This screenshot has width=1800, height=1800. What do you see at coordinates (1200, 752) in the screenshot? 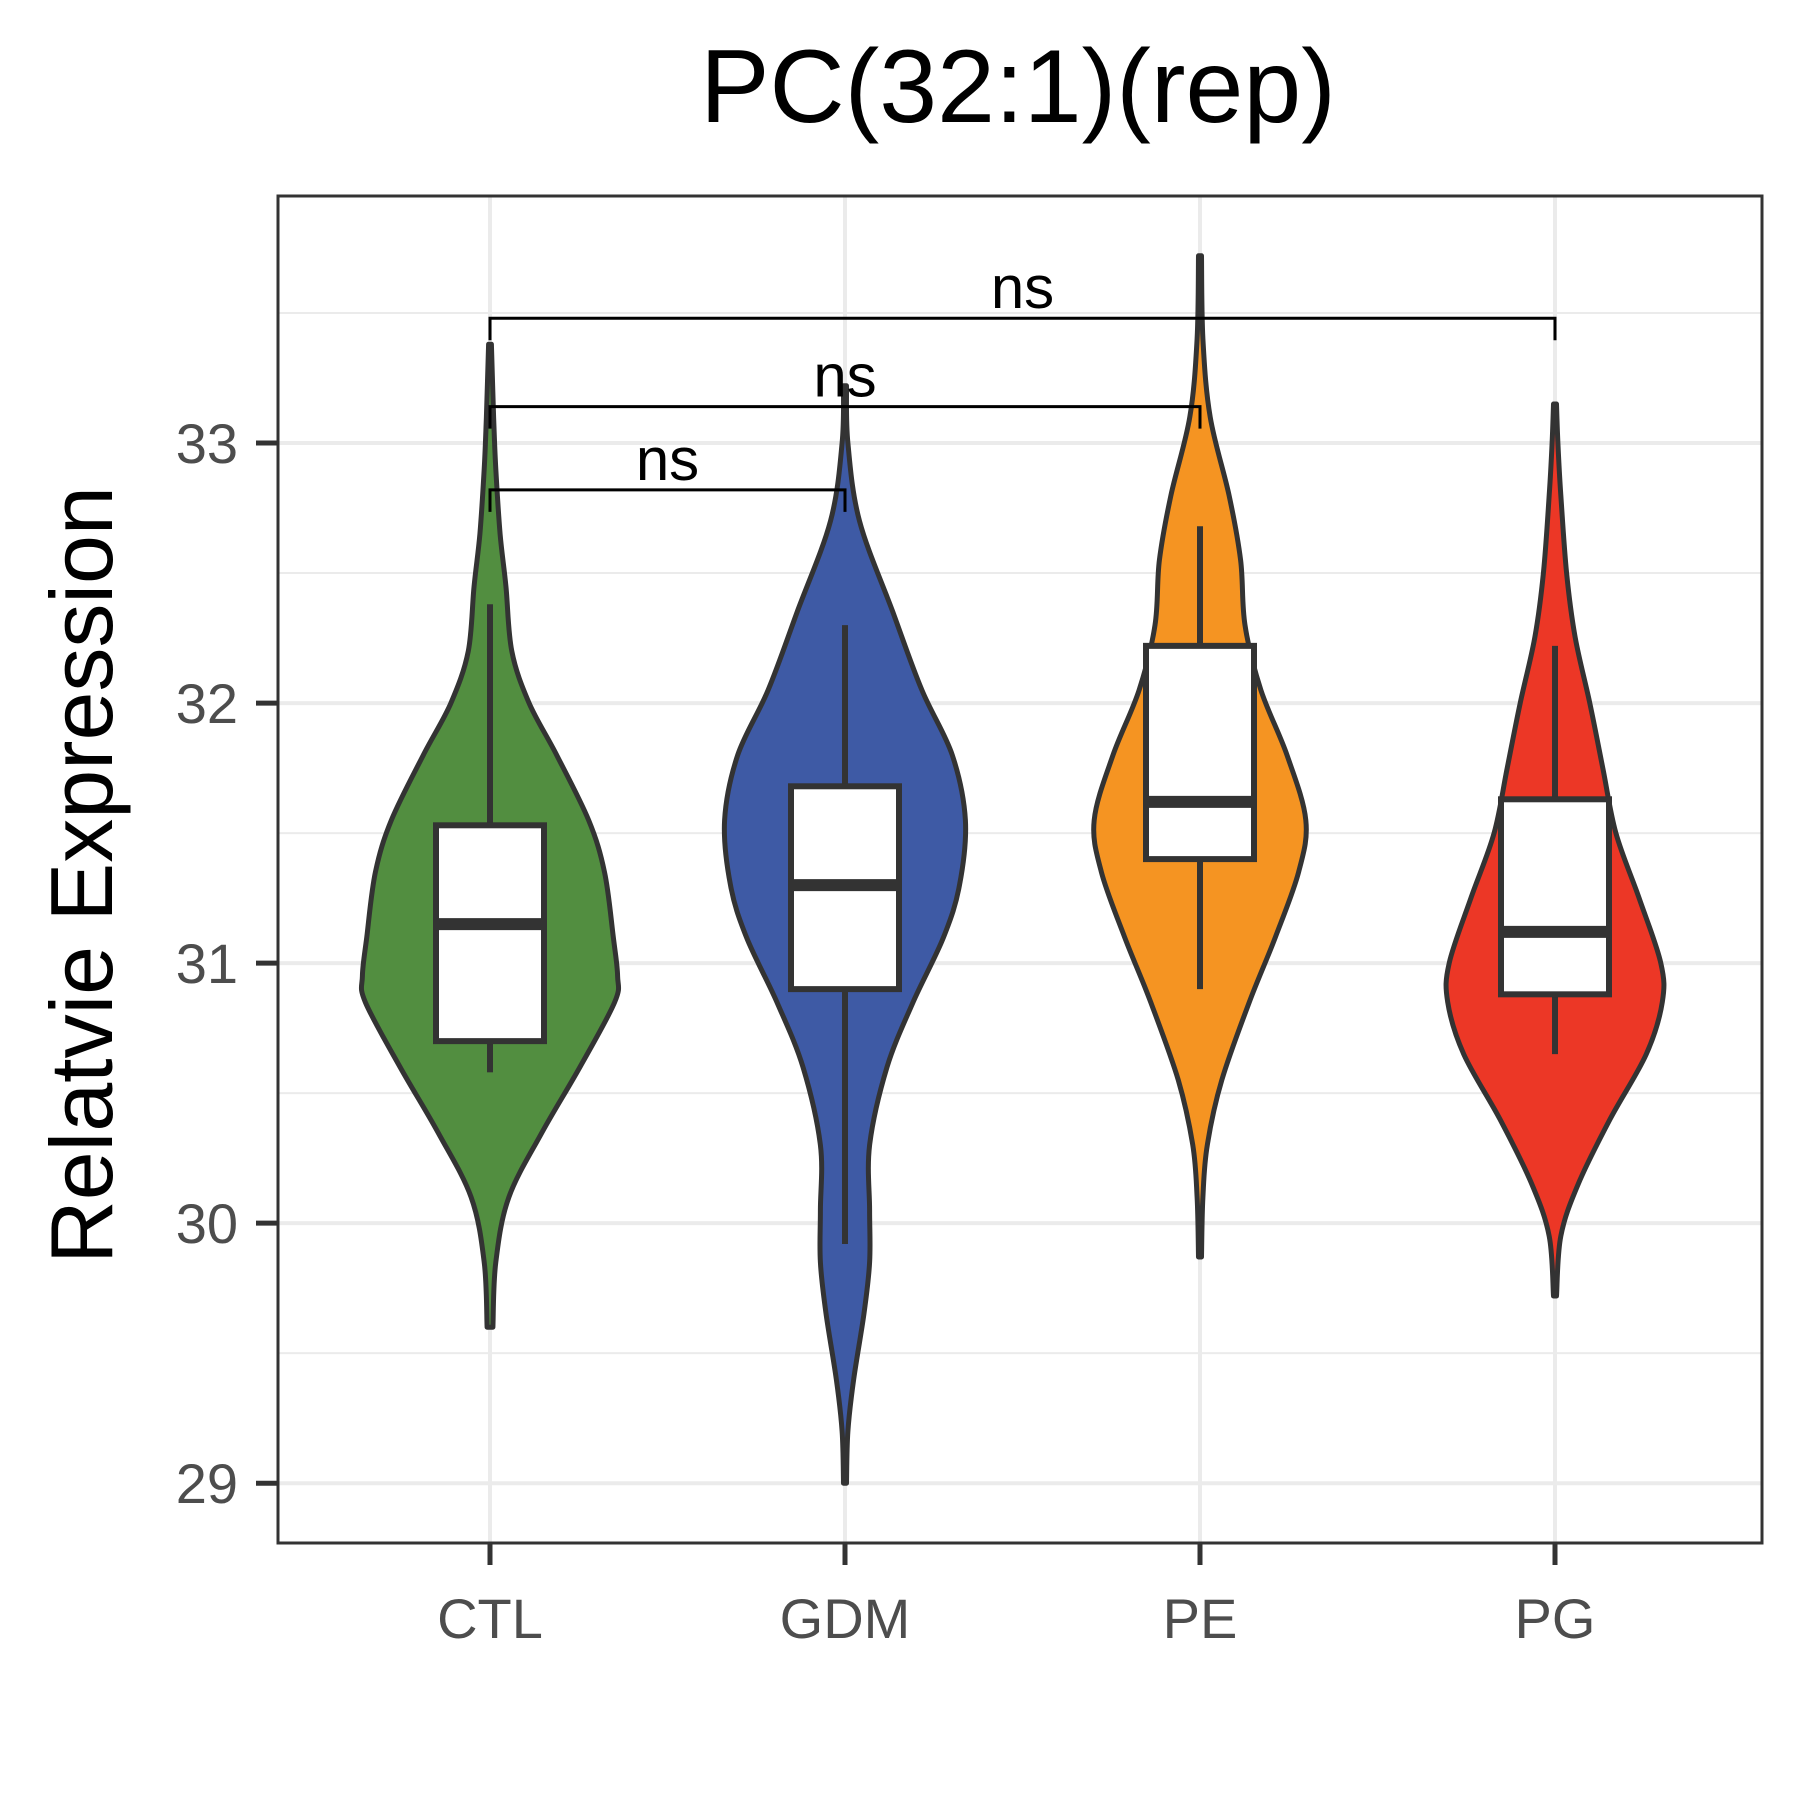
I see `box-pe` at bounding box center [1200, 752].